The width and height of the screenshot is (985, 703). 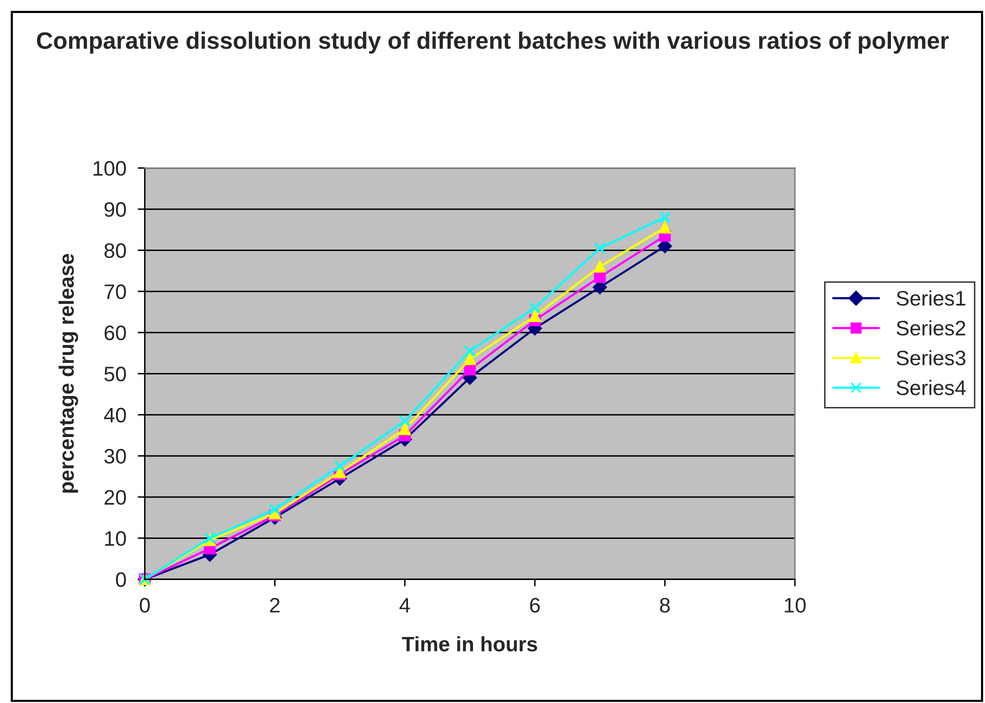 What do you see at coordinates (275, 605) in the screenshot?
I see `x-tick-label: 2` at bounding box center [275, 605].